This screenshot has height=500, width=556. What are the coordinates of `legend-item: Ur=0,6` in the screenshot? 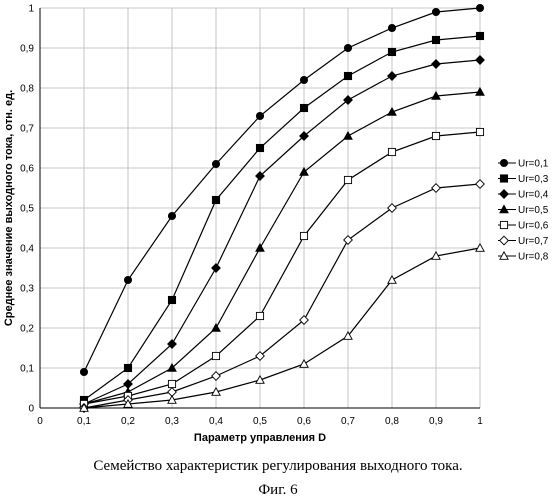 It's located at (523, 226).